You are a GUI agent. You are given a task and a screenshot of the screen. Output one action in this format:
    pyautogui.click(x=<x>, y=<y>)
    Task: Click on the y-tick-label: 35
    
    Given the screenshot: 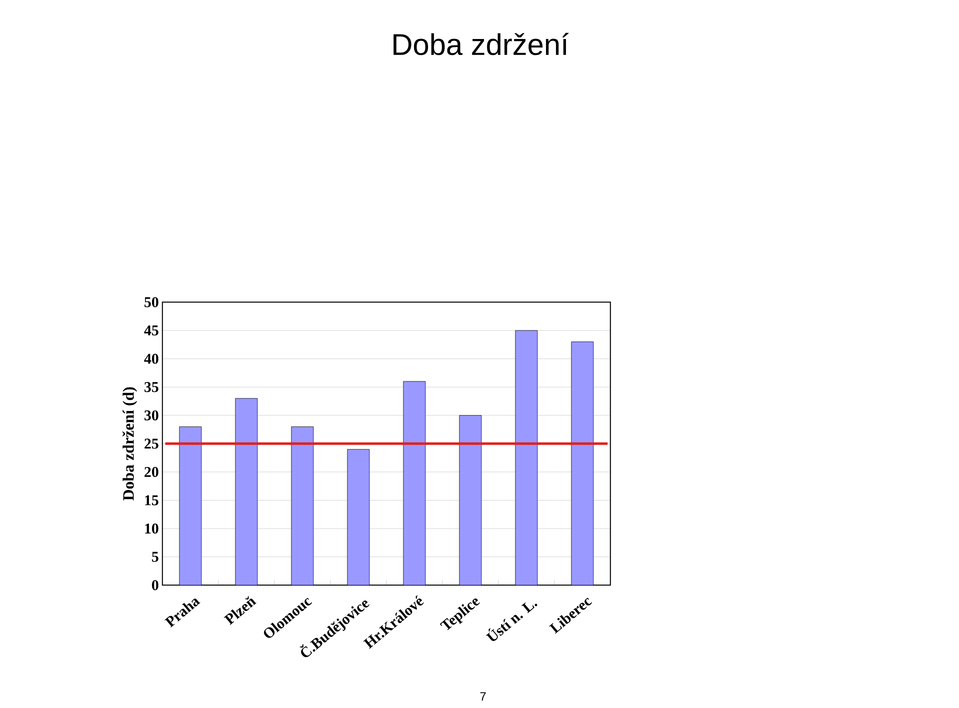 What is the action you would take?
    pyautogui.click(x=151, y=387)
    